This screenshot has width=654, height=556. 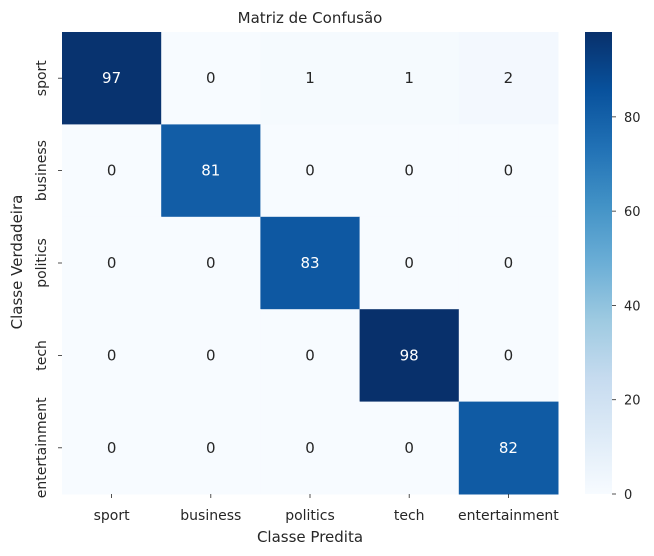 I want to click on y-tick-label: entertainment, so click(x=42, y=447).